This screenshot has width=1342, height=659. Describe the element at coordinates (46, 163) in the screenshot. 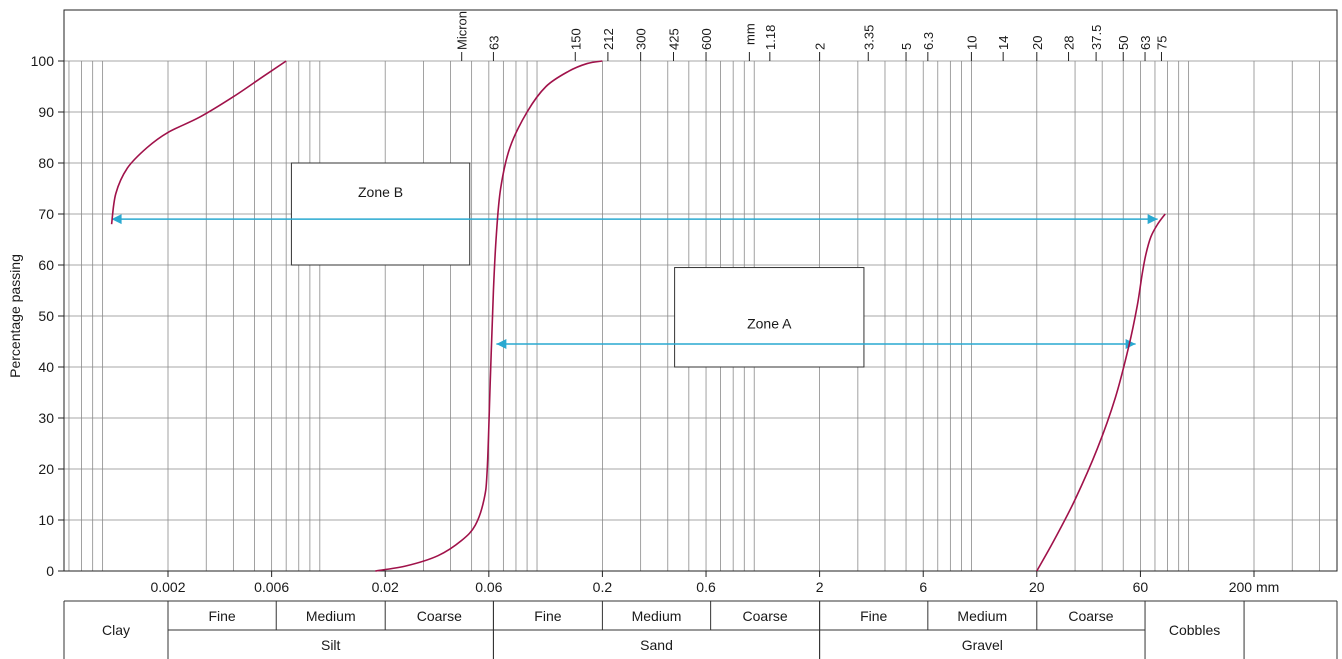

I see `y-tick-label: 80` at that location.